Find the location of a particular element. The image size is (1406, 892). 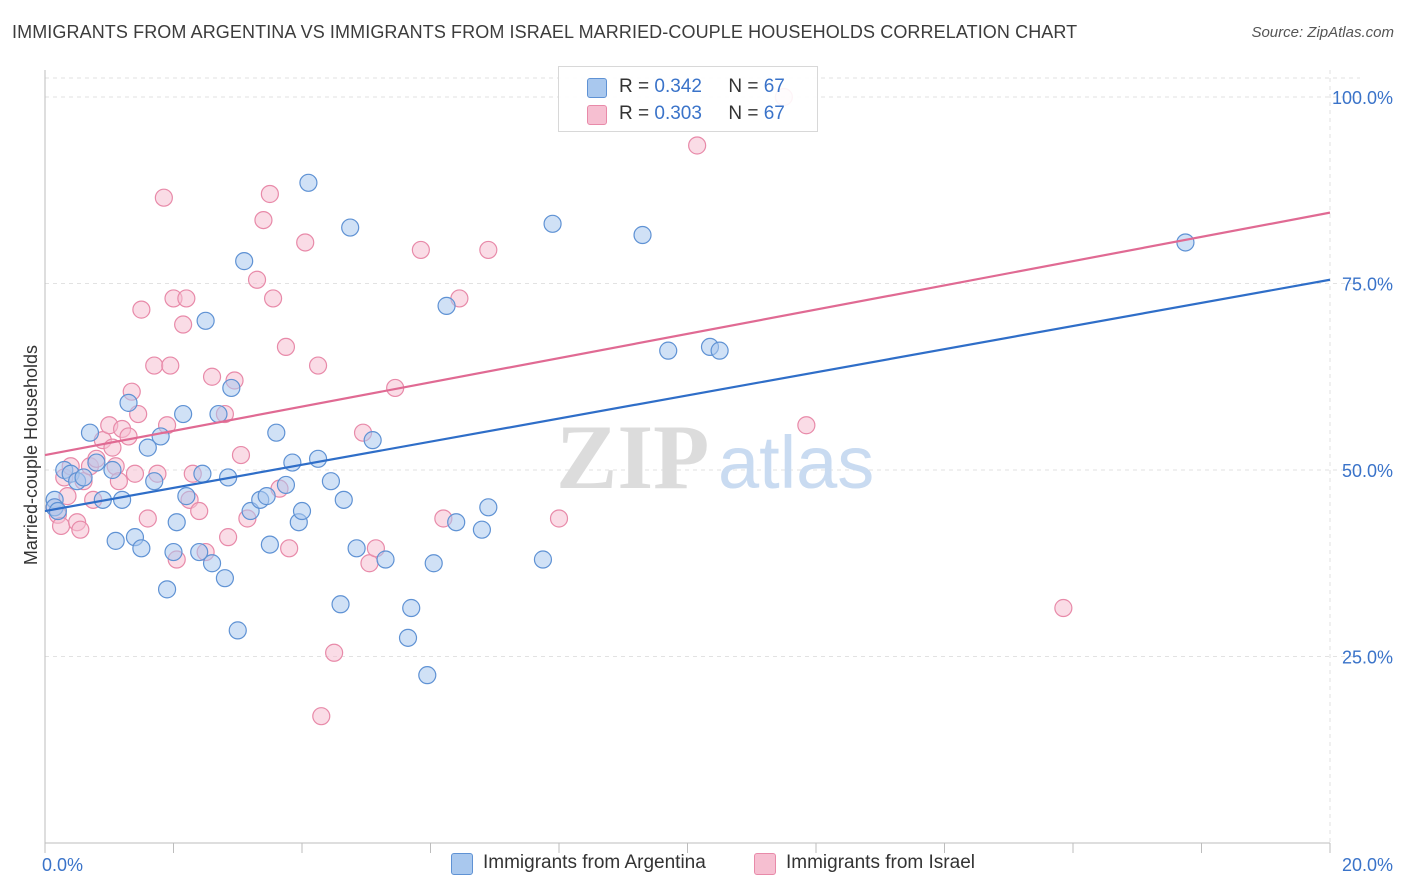

watermark: ZIP atlas is located at coordinates (715, 457).